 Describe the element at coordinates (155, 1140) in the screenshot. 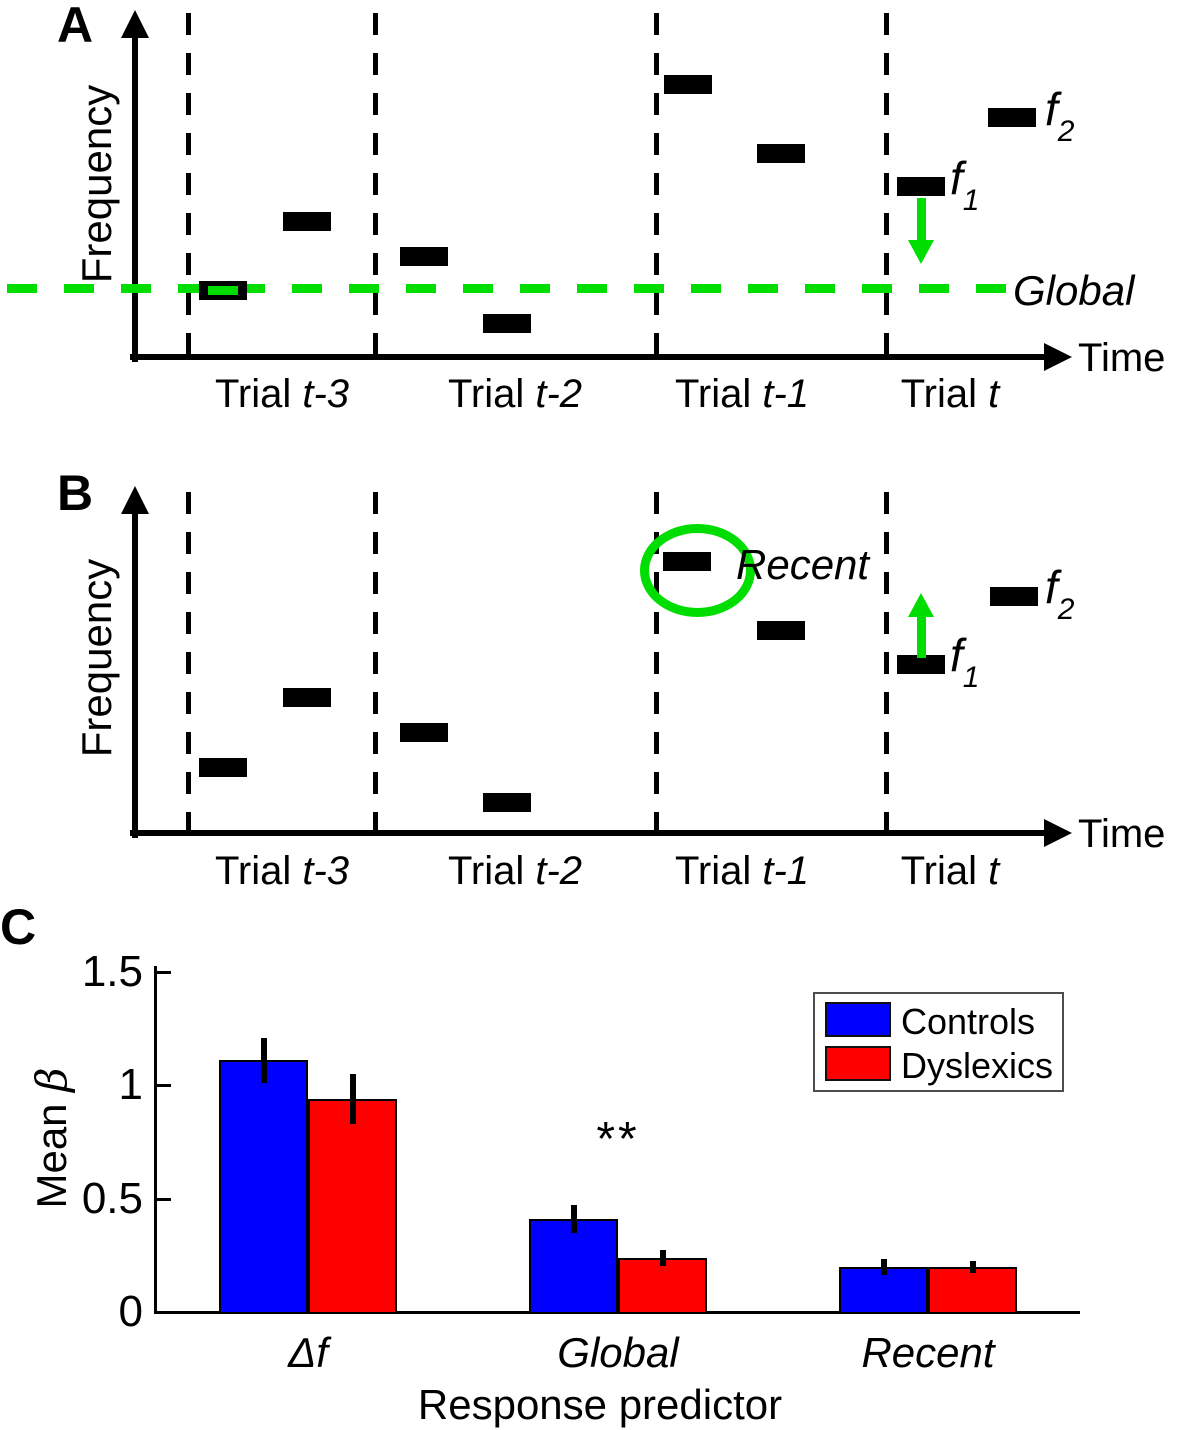

I see `panel-c-y-axis` at that location.